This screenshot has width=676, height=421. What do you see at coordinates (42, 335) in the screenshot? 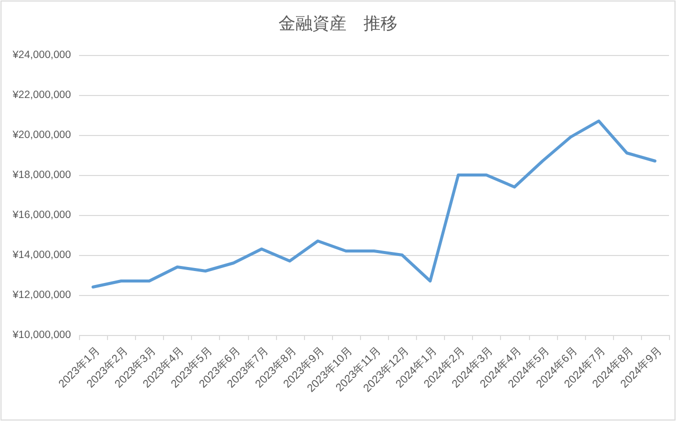
I see `y-tick-label: ¥10,000,000` at bounding box center [42, 335].